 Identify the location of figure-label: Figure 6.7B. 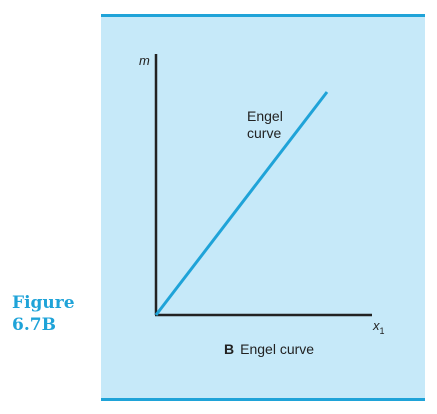
(43, 314).